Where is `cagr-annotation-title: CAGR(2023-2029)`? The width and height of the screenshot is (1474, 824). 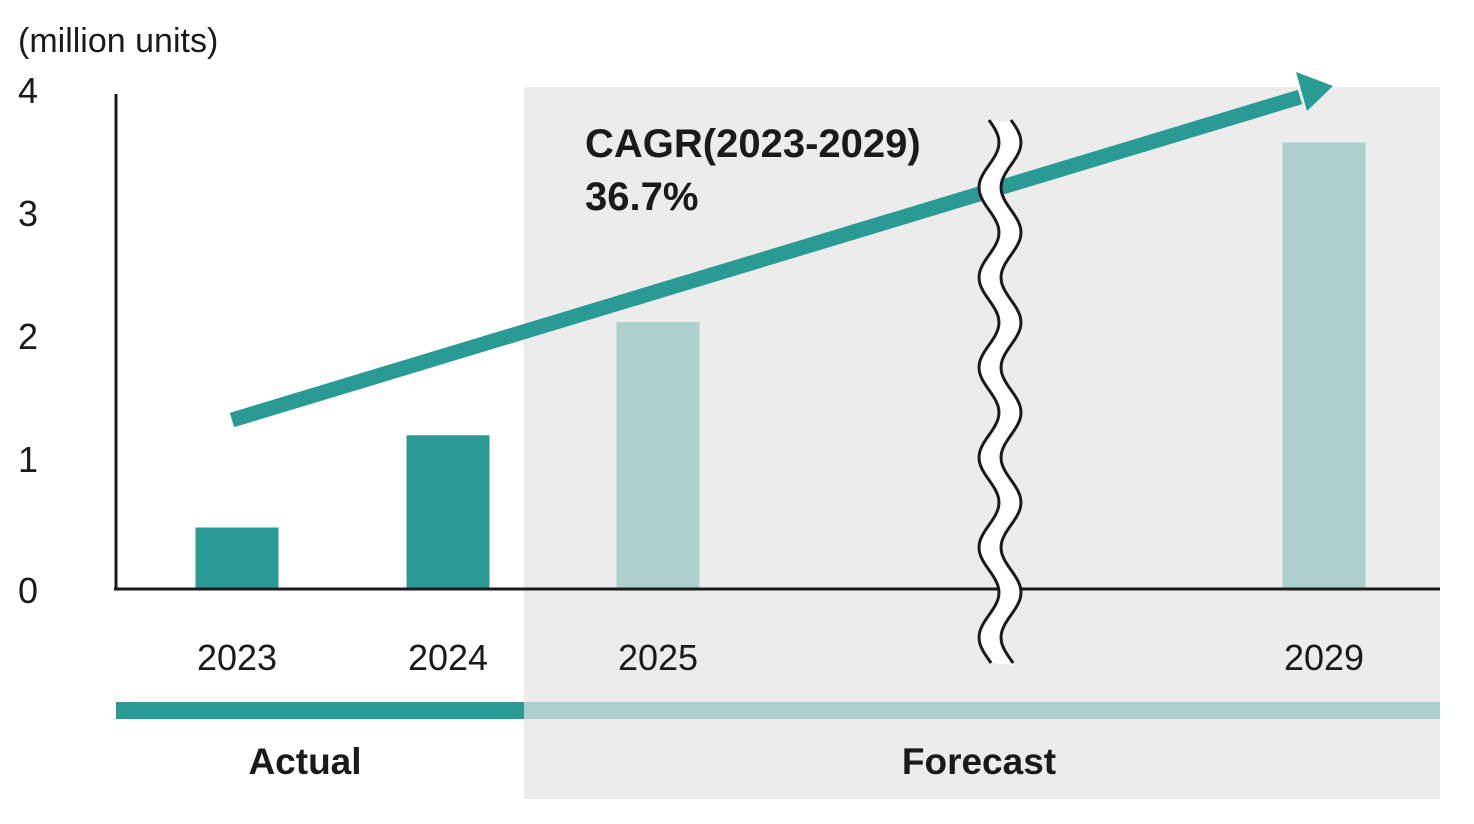 cagr-annotation-title: CAGR(2023-2029) is located at coordinates (753, 144).